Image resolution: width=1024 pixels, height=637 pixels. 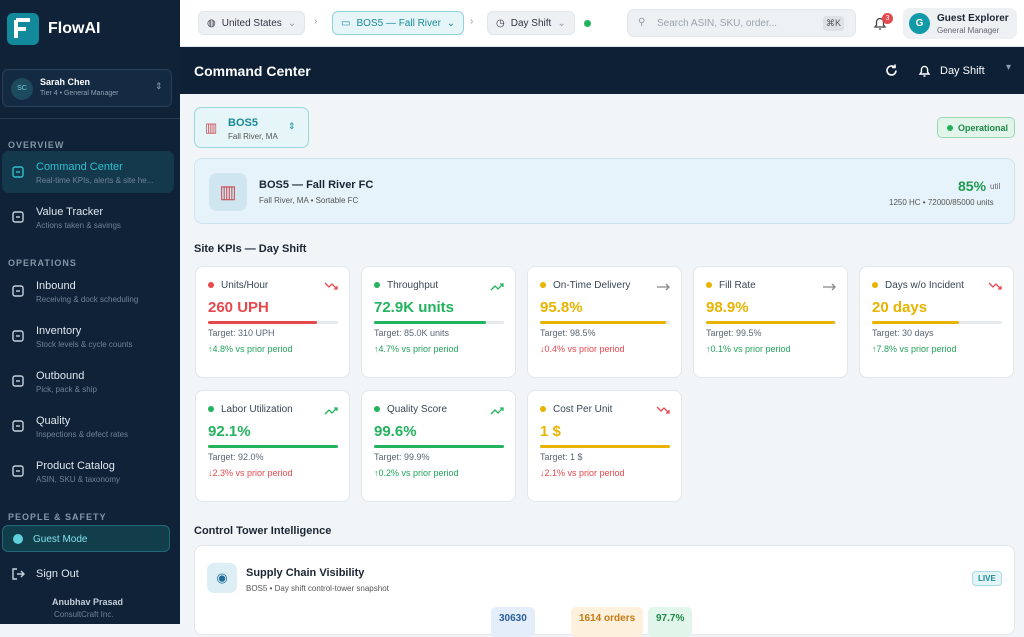 What do you see at coordinates (962, 71) in the screenshot?
I see `header-shift: Day Shift` at bounding box center [962, 71].